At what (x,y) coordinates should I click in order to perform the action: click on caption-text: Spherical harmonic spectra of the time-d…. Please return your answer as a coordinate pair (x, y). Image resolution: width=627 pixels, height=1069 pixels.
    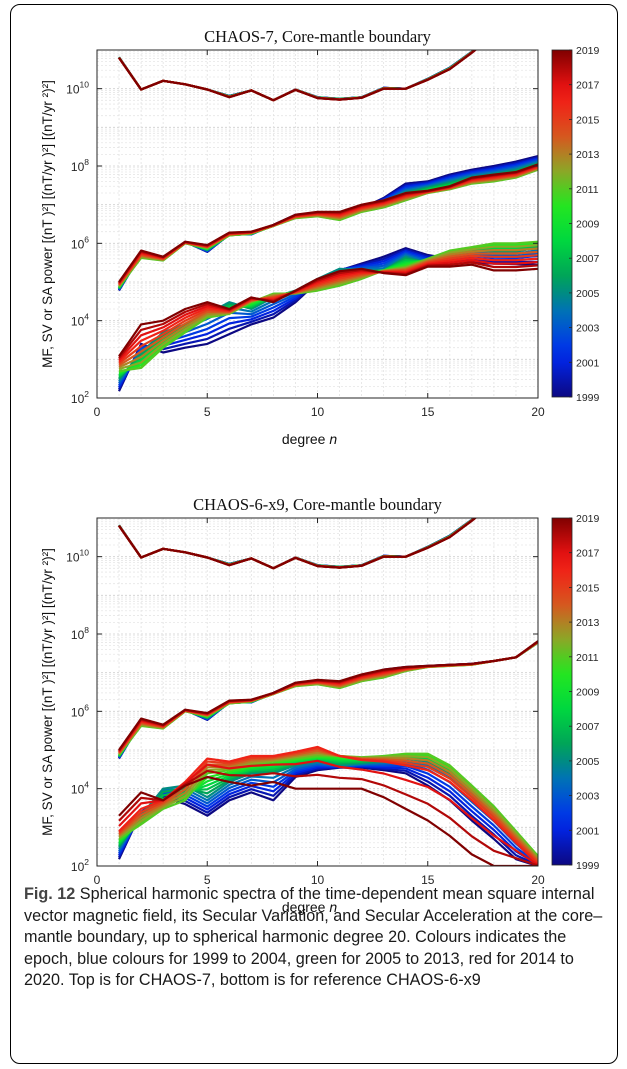
    Looking at the image, I should click on (313, 937).